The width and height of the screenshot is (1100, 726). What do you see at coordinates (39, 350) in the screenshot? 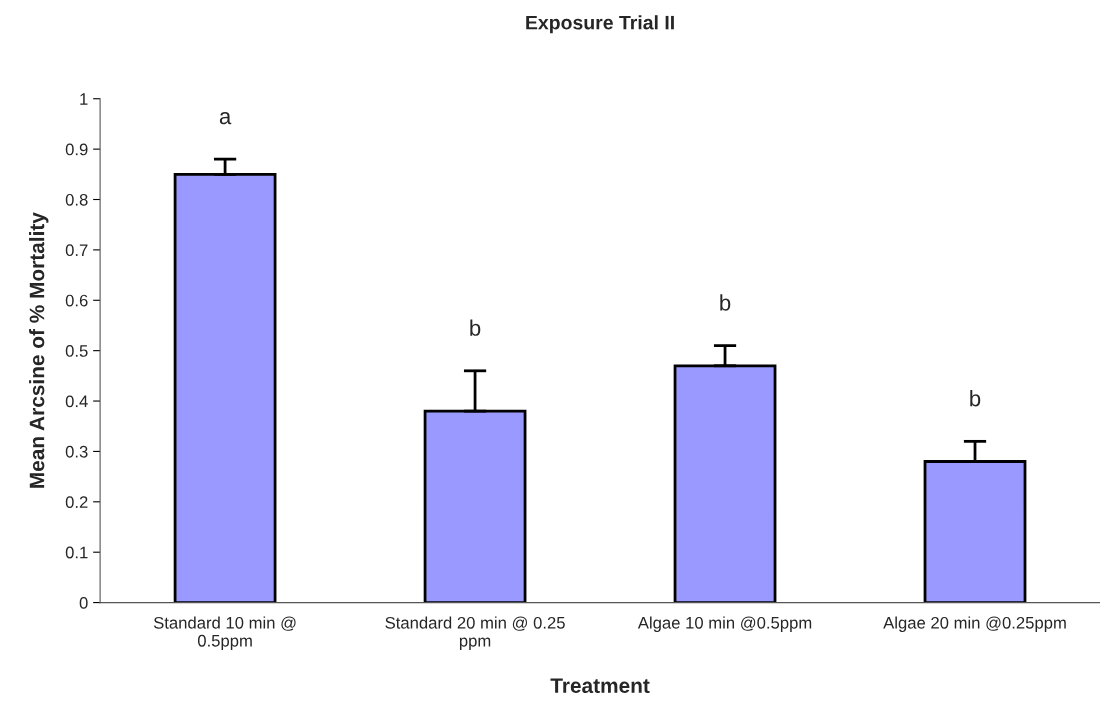
I see `y-axis-title: Mean Arcsine of % Mortality` at bounding box center [39, 350].